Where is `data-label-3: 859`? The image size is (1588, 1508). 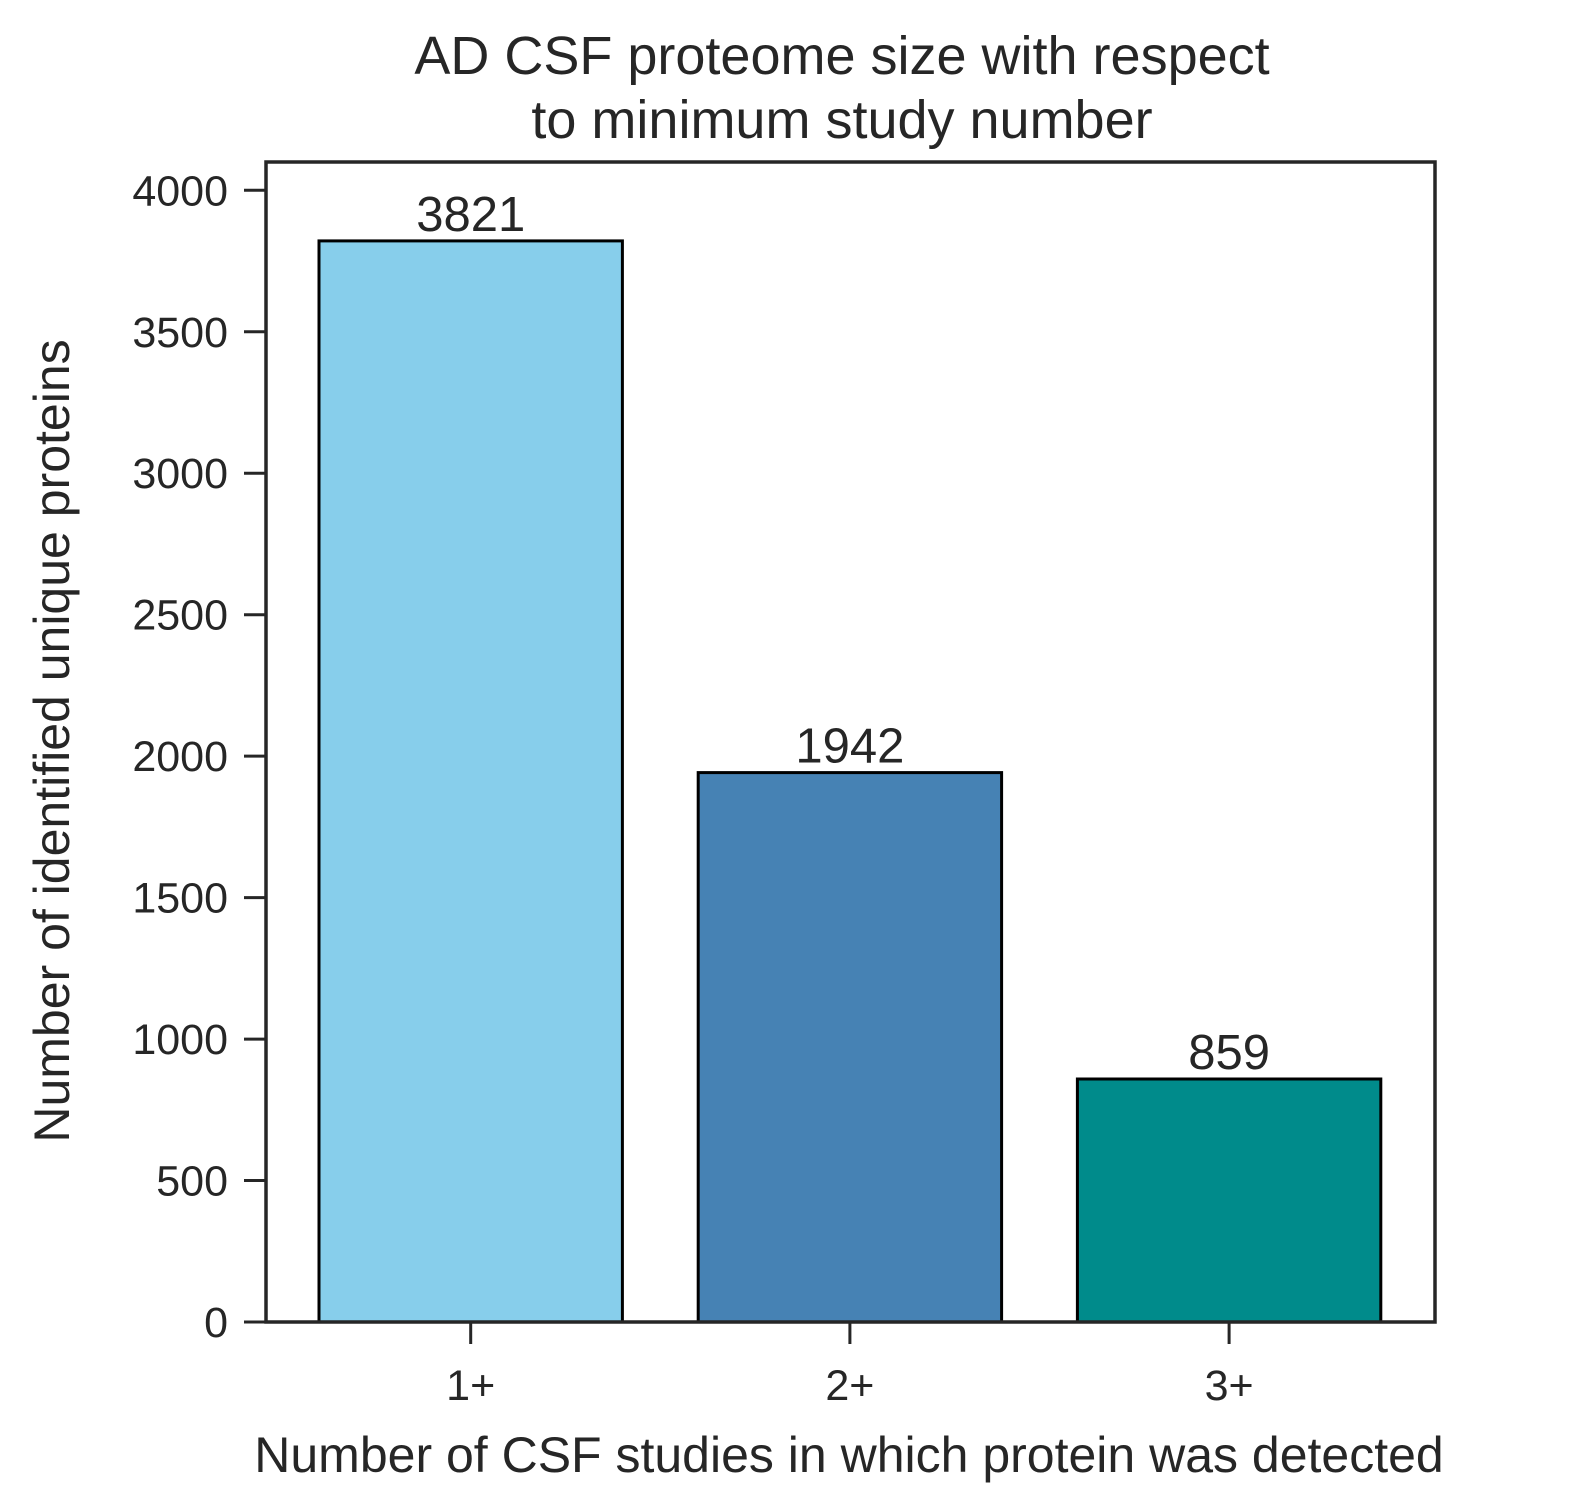
data-label-3: 859 is located at coordinates (1229, 1053).